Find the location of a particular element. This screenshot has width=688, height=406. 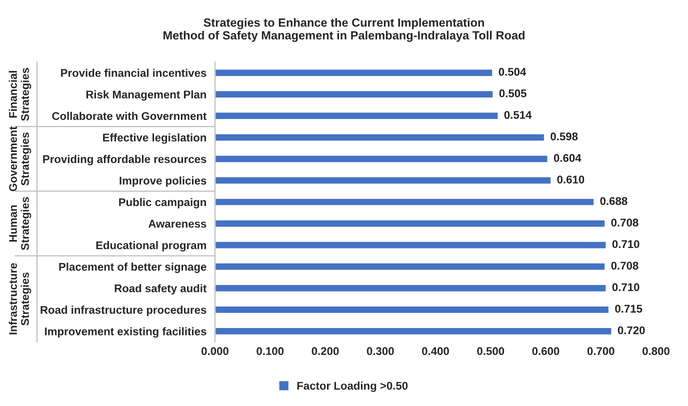

chart-title: Strategies to Enhance the Current Implementation Method of Safety Management in Palembang-Indralaya Toll Road is located at coordinates (344, 30).